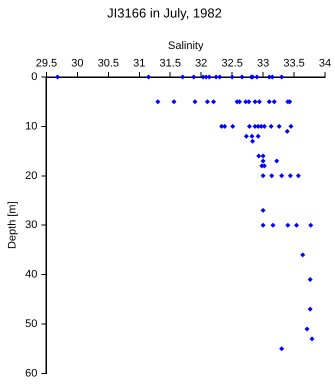  Describe the element at coordinates (139, 63) in the screenshot. I see `x-tick-label: 31` at that location.